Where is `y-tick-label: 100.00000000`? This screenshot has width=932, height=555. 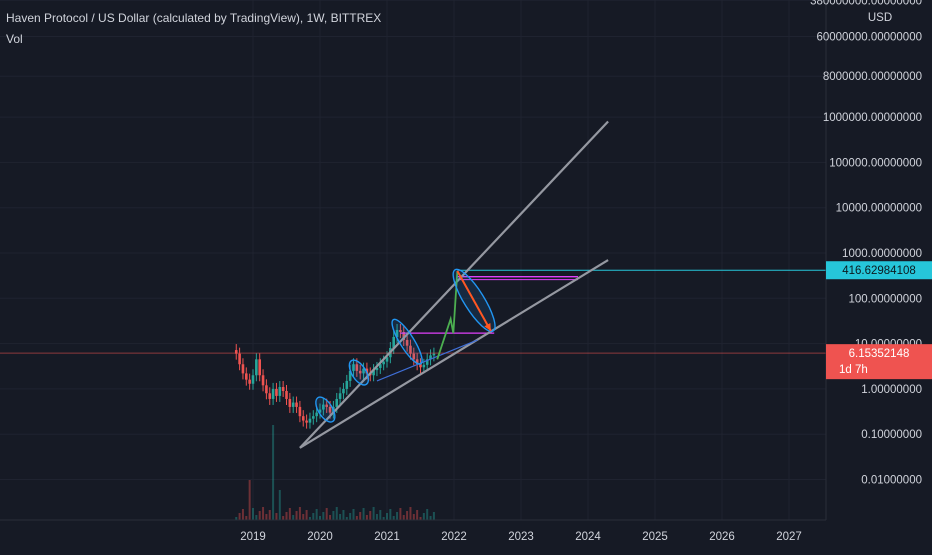 y-tick-label: 100.00000000 is located at coordinates (885, 299).